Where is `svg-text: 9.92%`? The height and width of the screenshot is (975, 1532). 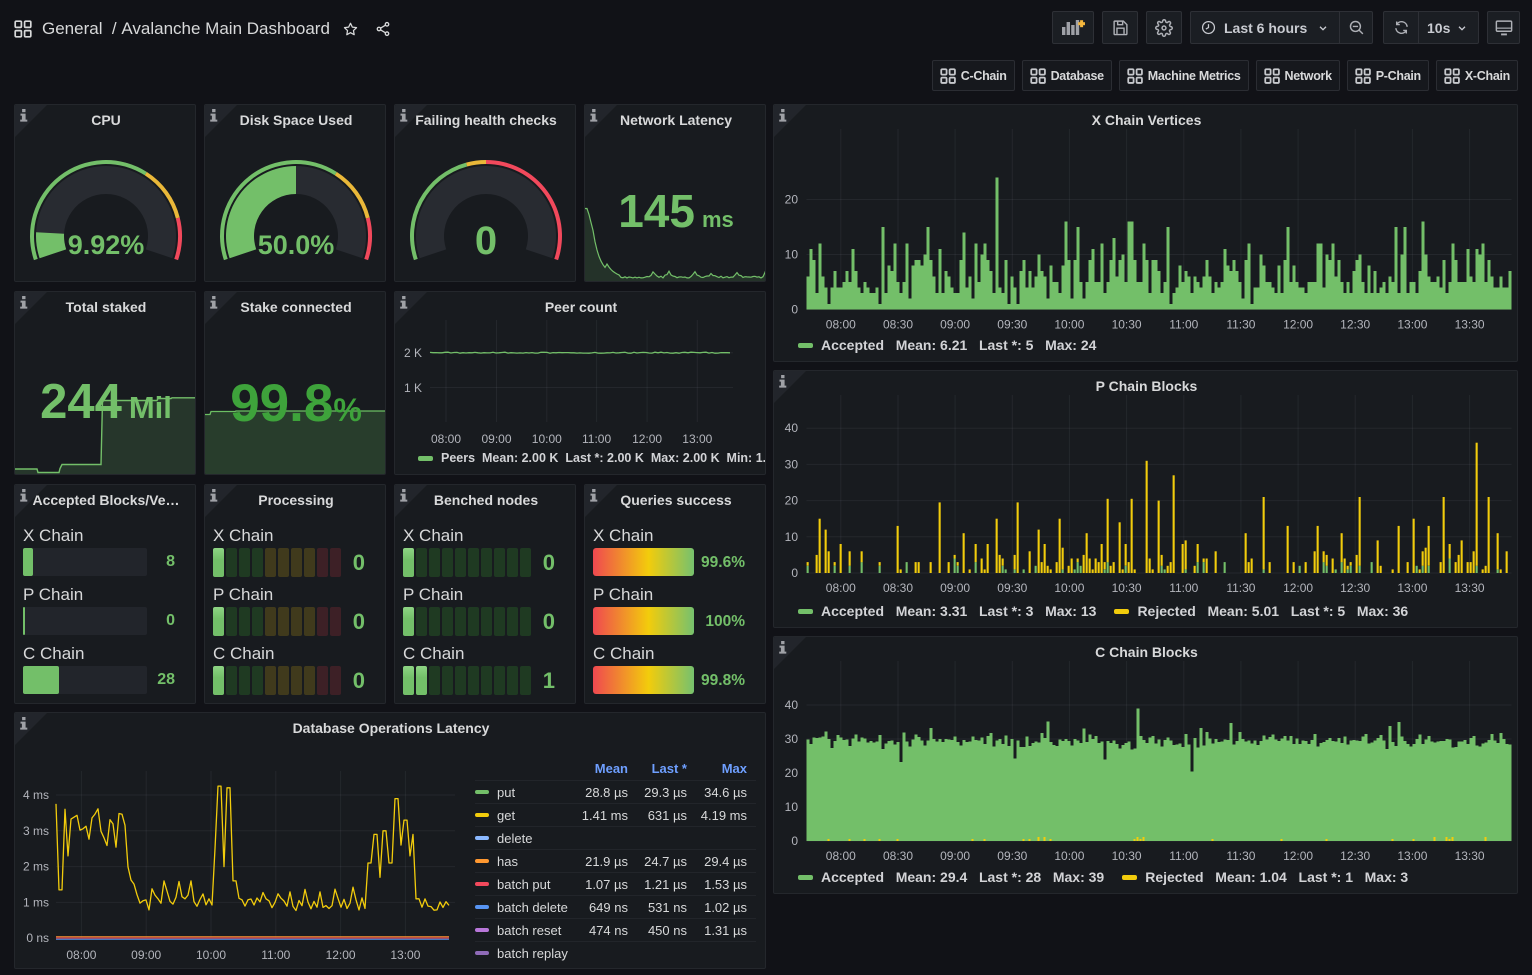 svg-text: 9.92% is located at coordinates (106, 245).